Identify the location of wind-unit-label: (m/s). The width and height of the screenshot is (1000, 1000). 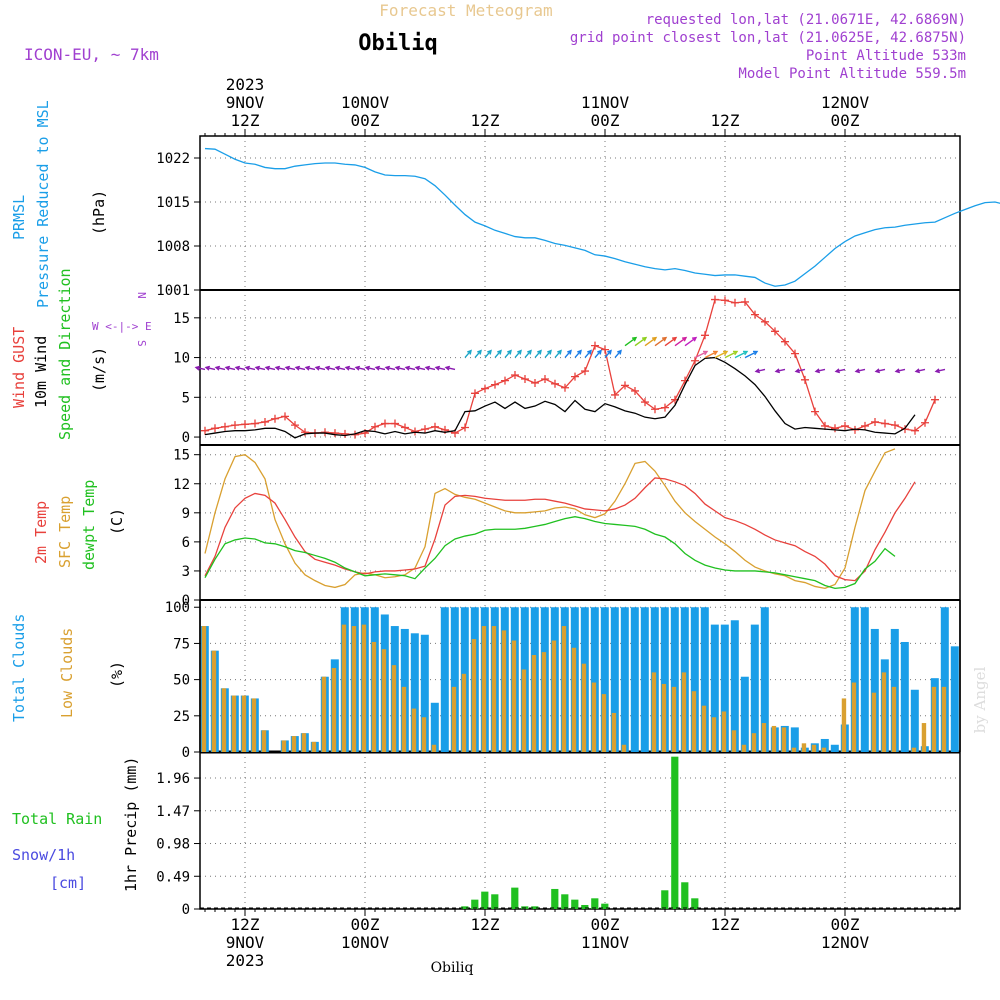
(99, 369).